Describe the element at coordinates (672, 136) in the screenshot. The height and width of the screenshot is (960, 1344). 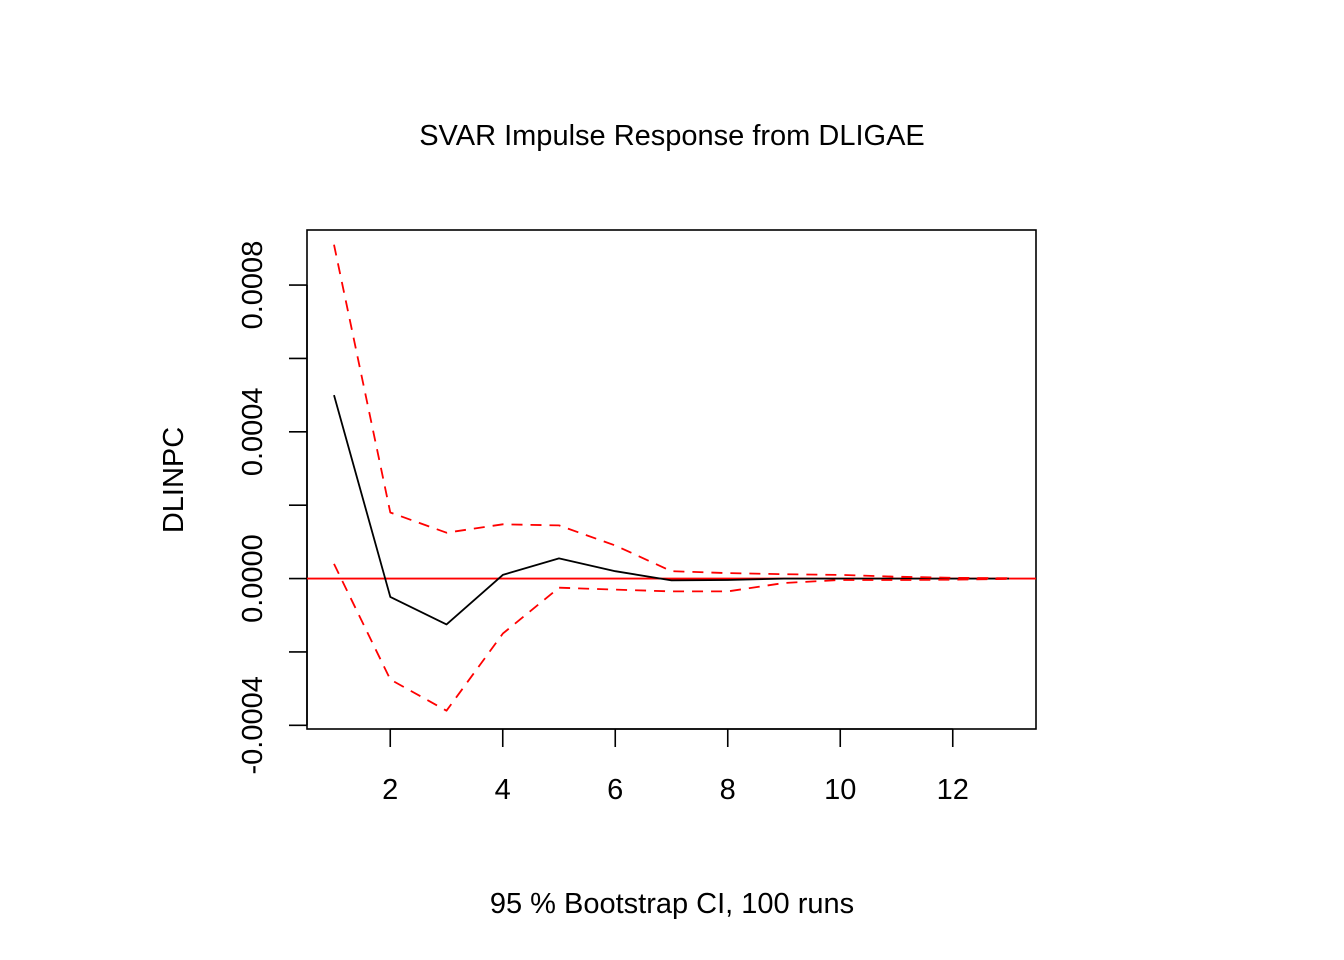
I see `chart-title: SVAR Impulse Response from DLIGAE` at that location.